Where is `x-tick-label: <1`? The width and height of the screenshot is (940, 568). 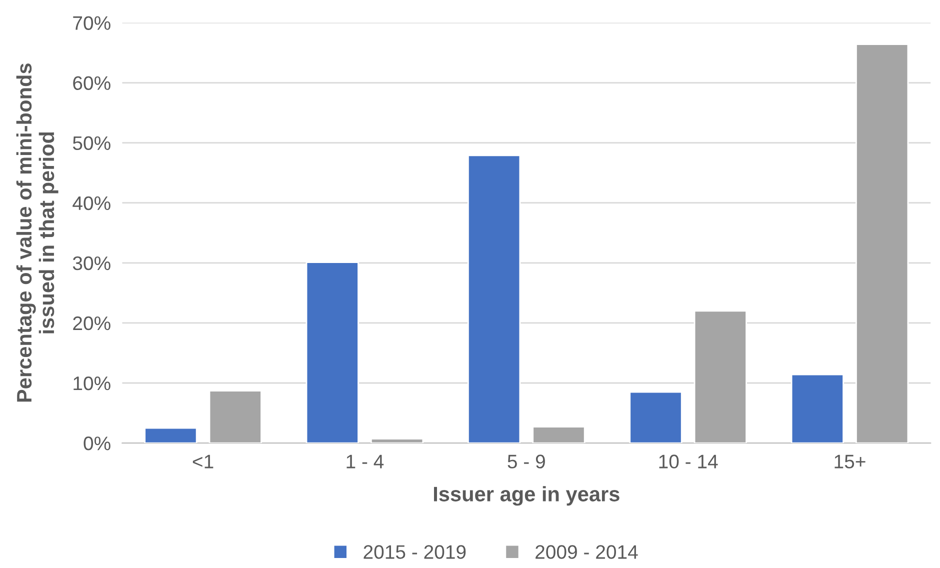
x-tick-label: <1 is located at coordinates (203, 461).